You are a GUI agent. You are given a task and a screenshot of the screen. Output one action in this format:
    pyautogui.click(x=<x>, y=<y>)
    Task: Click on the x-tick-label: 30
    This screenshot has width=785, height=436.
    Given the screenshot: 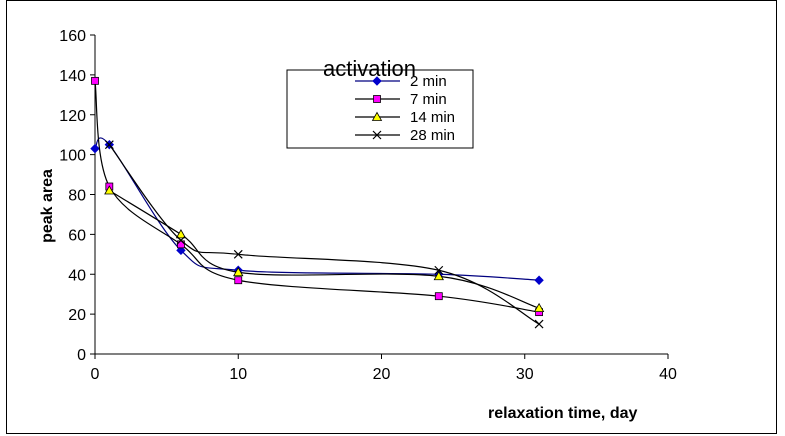 What is the action you would take?
    pyautogui.click(x=525, y=374)
    